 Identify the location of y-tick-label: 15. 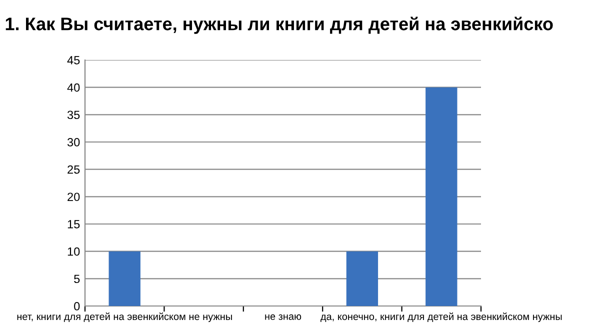
(74, 224).